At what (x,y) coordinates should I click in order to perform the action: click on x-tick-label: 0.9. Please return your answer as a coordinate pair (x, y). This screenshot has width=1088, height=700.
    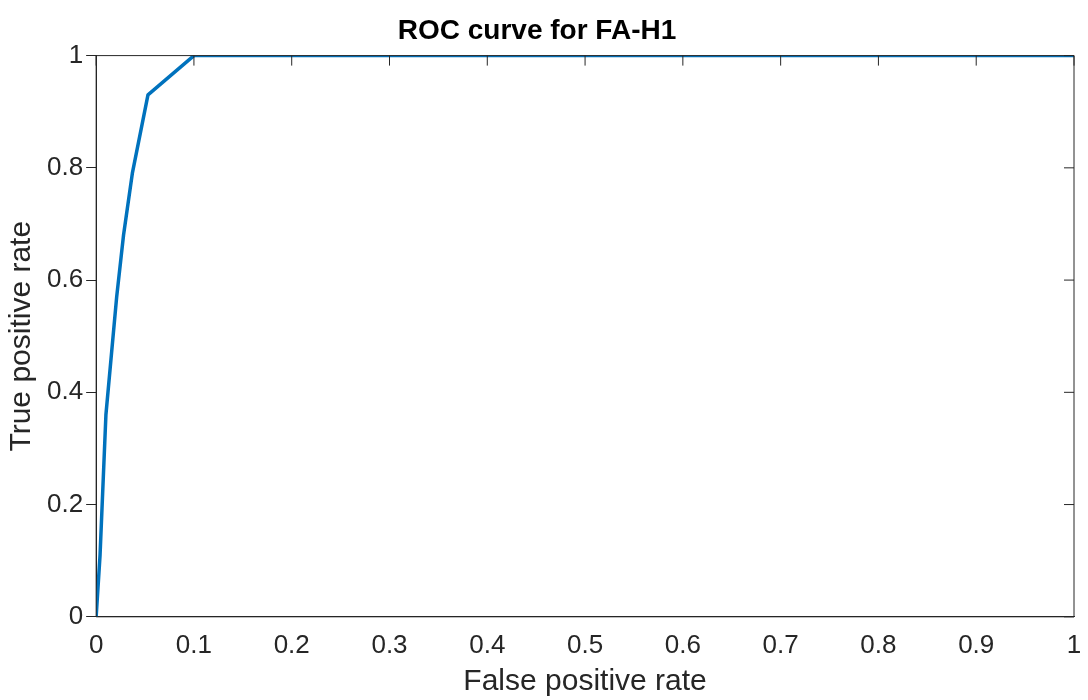
    Looking at the image, I should click on (976, 643).